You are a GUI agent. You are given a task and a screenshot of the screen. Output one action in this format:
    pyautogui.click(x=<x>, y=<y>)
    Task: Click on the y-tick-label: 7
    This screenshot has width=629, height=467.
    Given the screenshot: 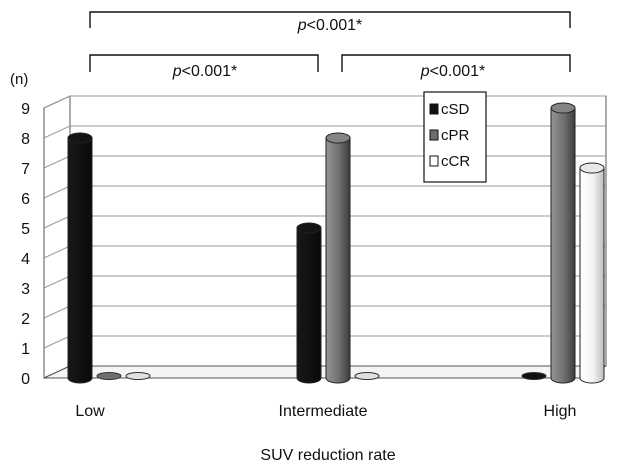 What is the action you would take?
    pyautogui.click(x=25, y=169)
    